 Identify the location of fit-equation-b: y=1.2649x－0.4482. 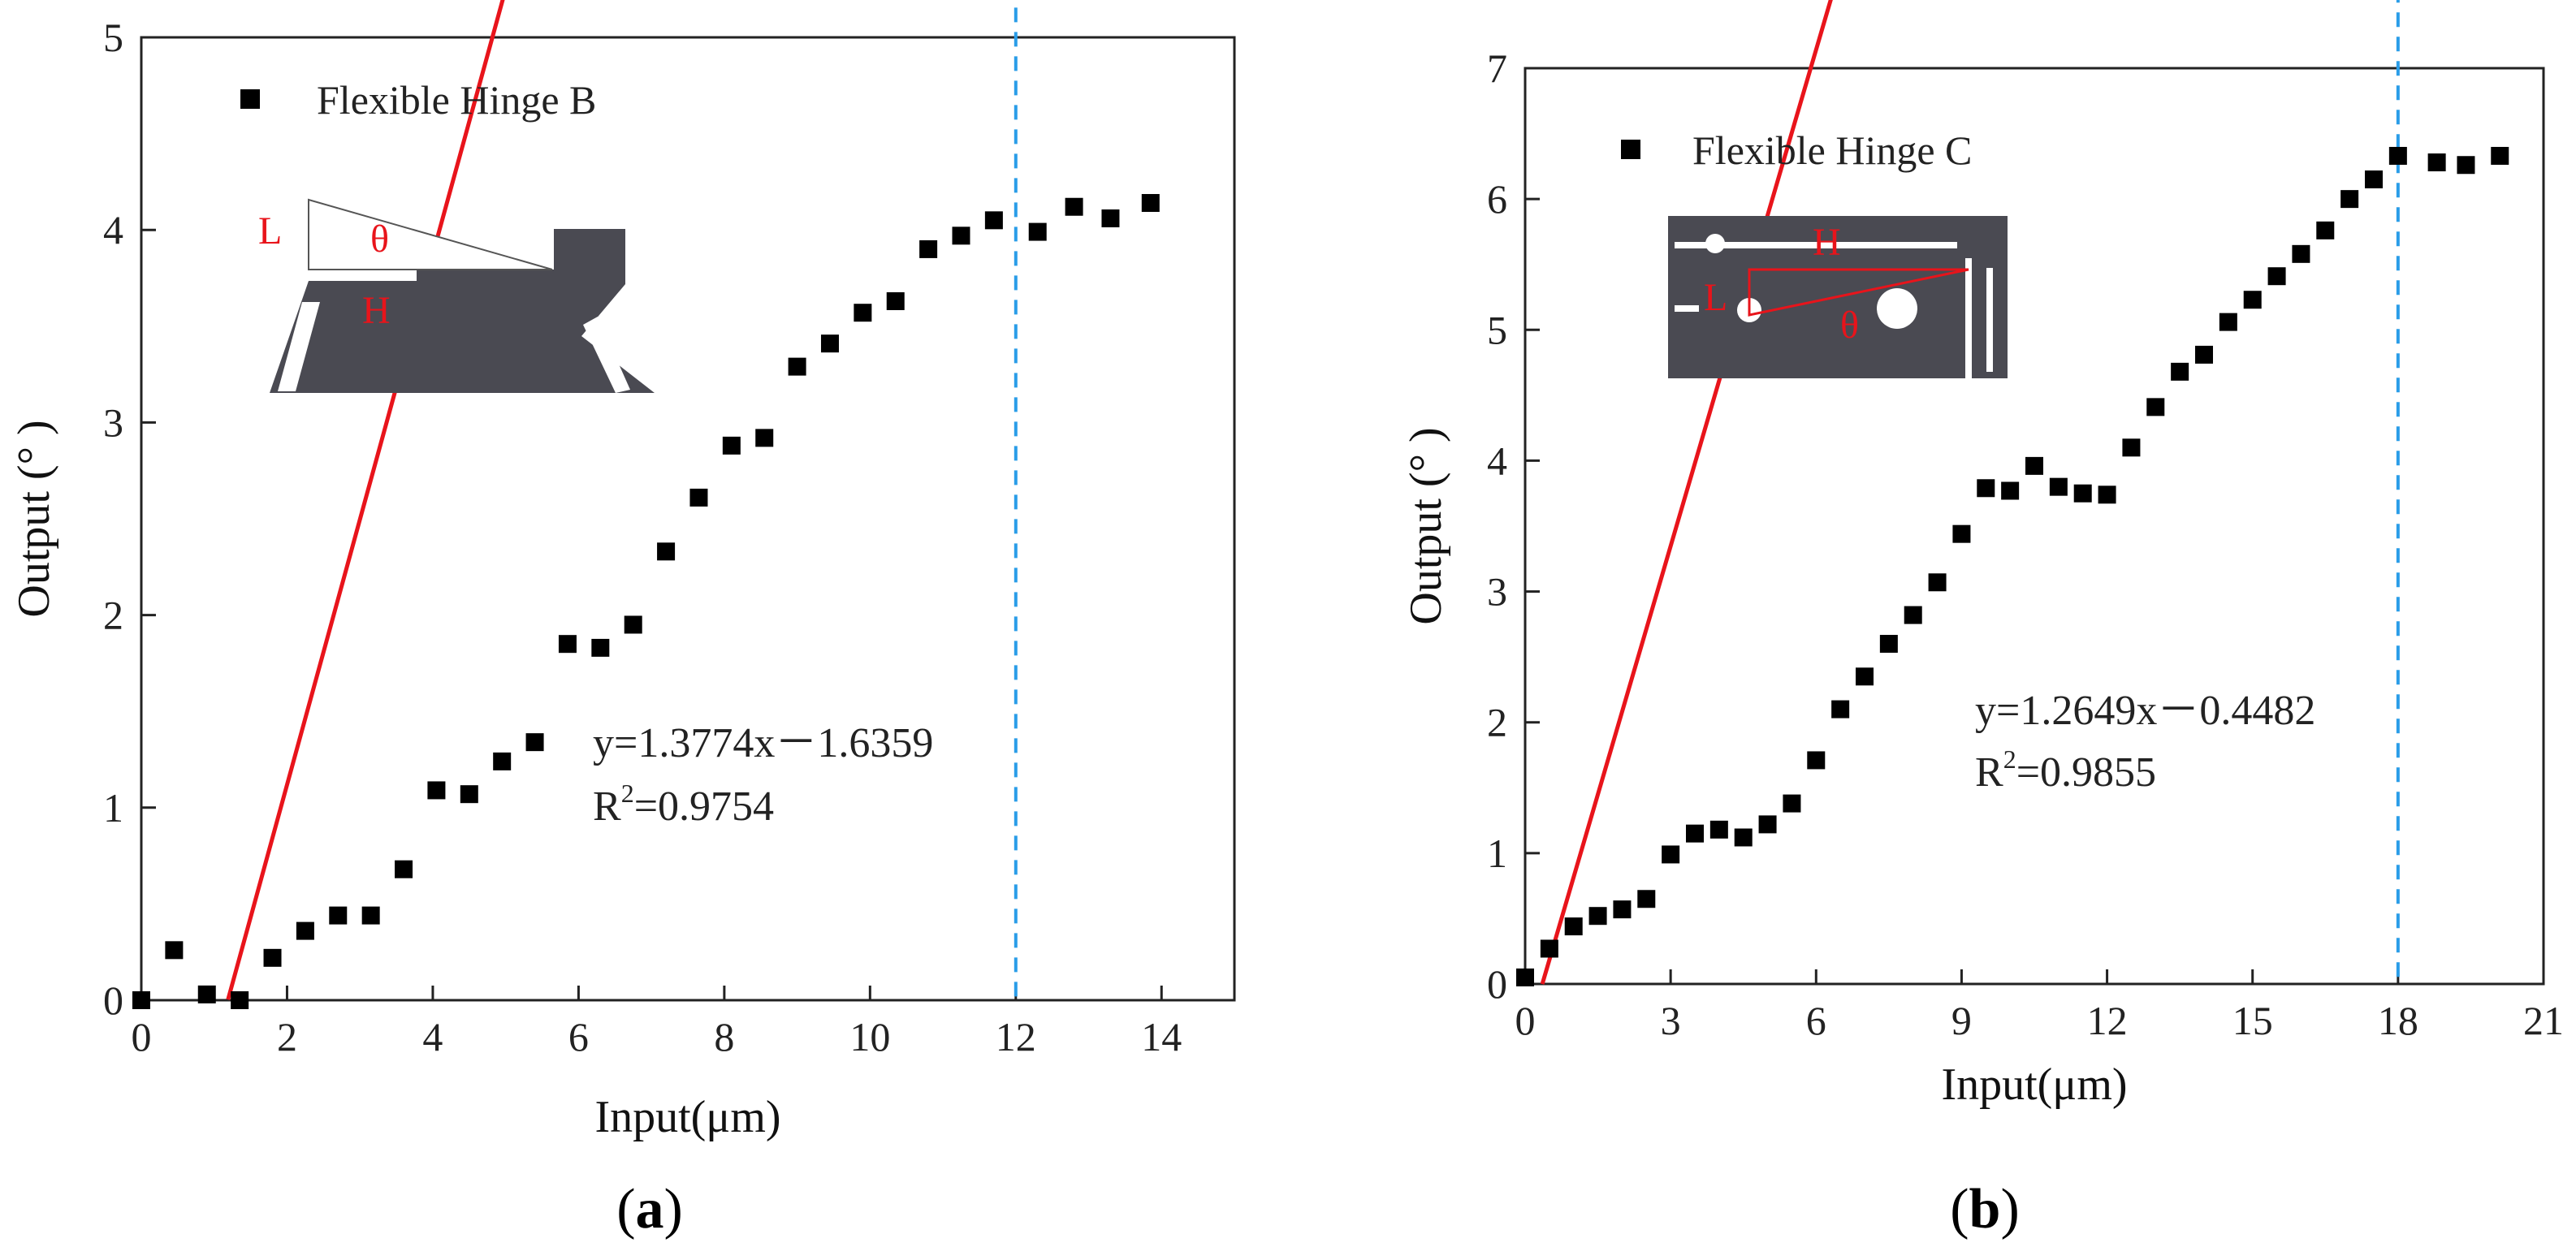
(2145, 711).